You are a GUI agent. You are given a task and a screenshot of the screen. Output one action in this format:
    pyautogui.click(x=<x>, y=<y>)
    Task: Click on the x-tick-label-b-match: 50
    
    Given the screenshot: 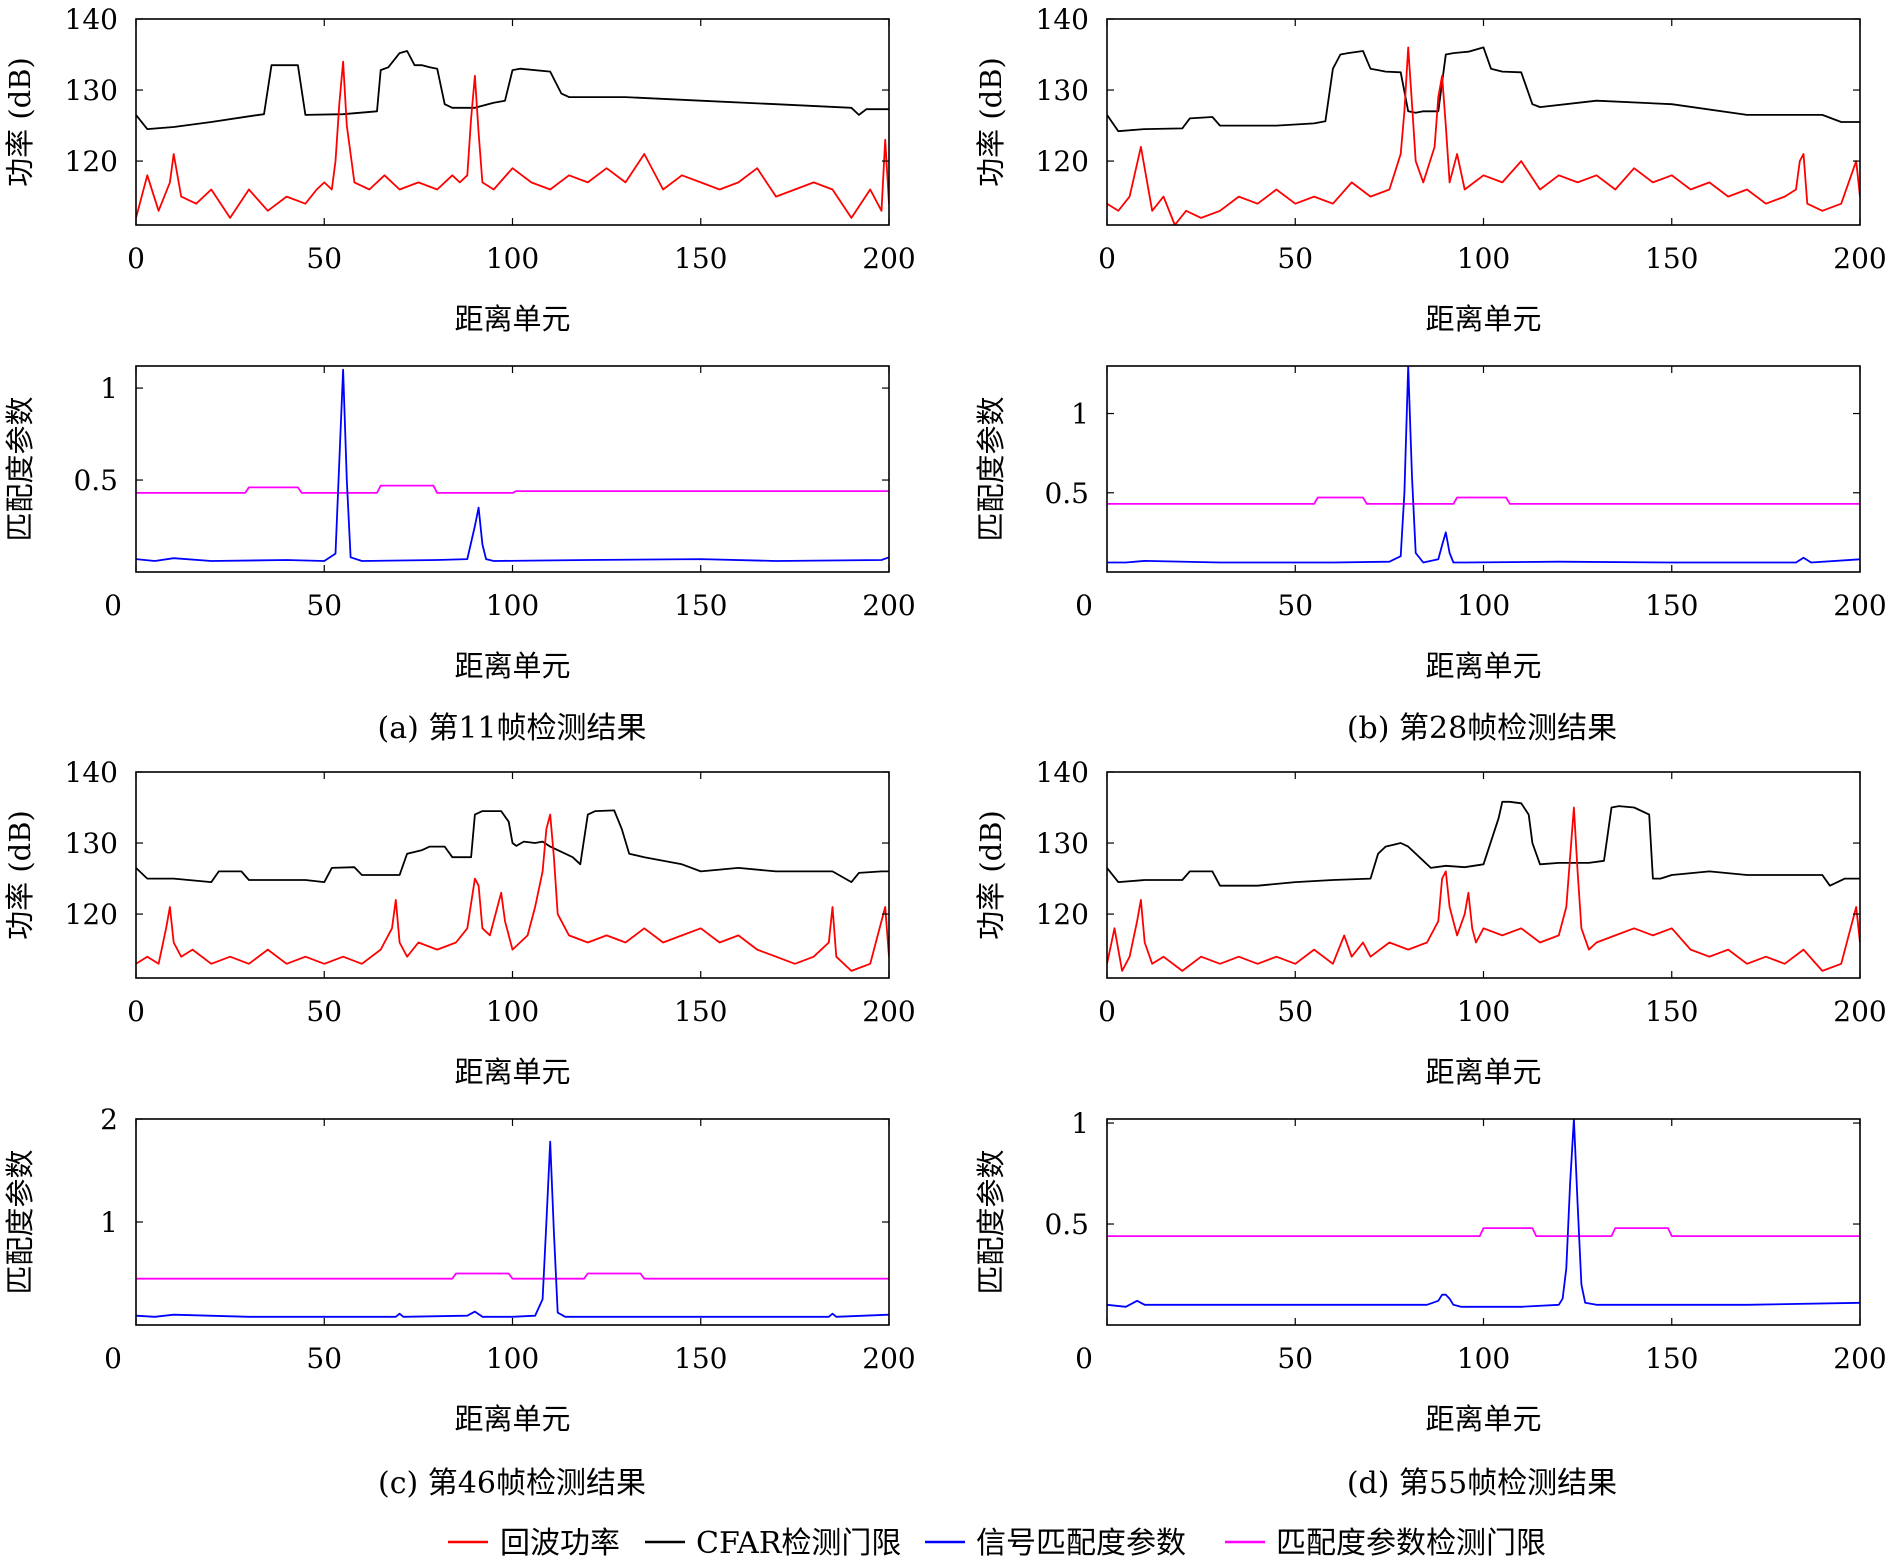 What is the action you would take?
    pyautogui.click(x=1295, y=605)
    